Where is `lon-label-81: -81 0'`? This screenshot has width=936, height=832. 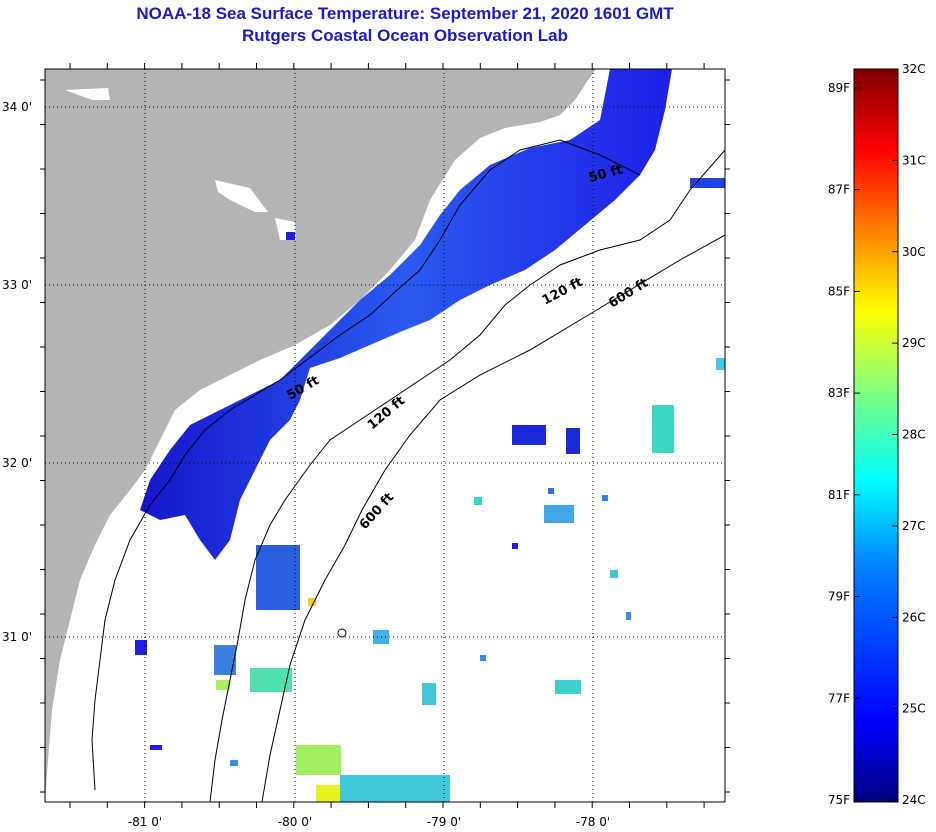 lon-label-81: -81 0' is located at coordinates (145, 822).